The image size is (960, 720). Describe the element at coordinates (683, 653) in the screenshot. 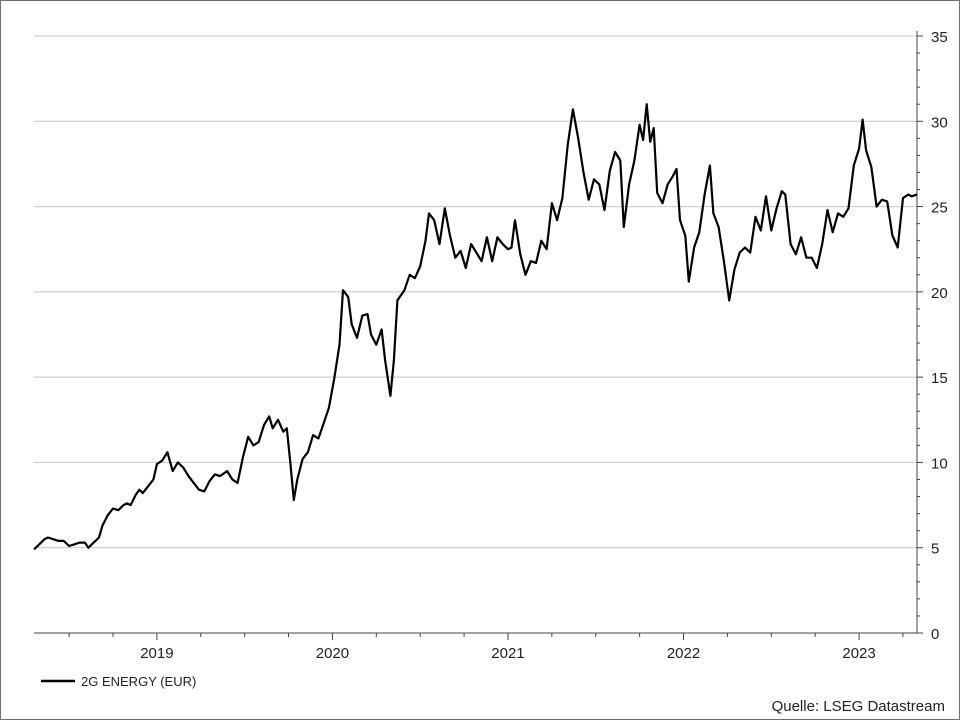

I see `x-tick-label: 2022` at that location.